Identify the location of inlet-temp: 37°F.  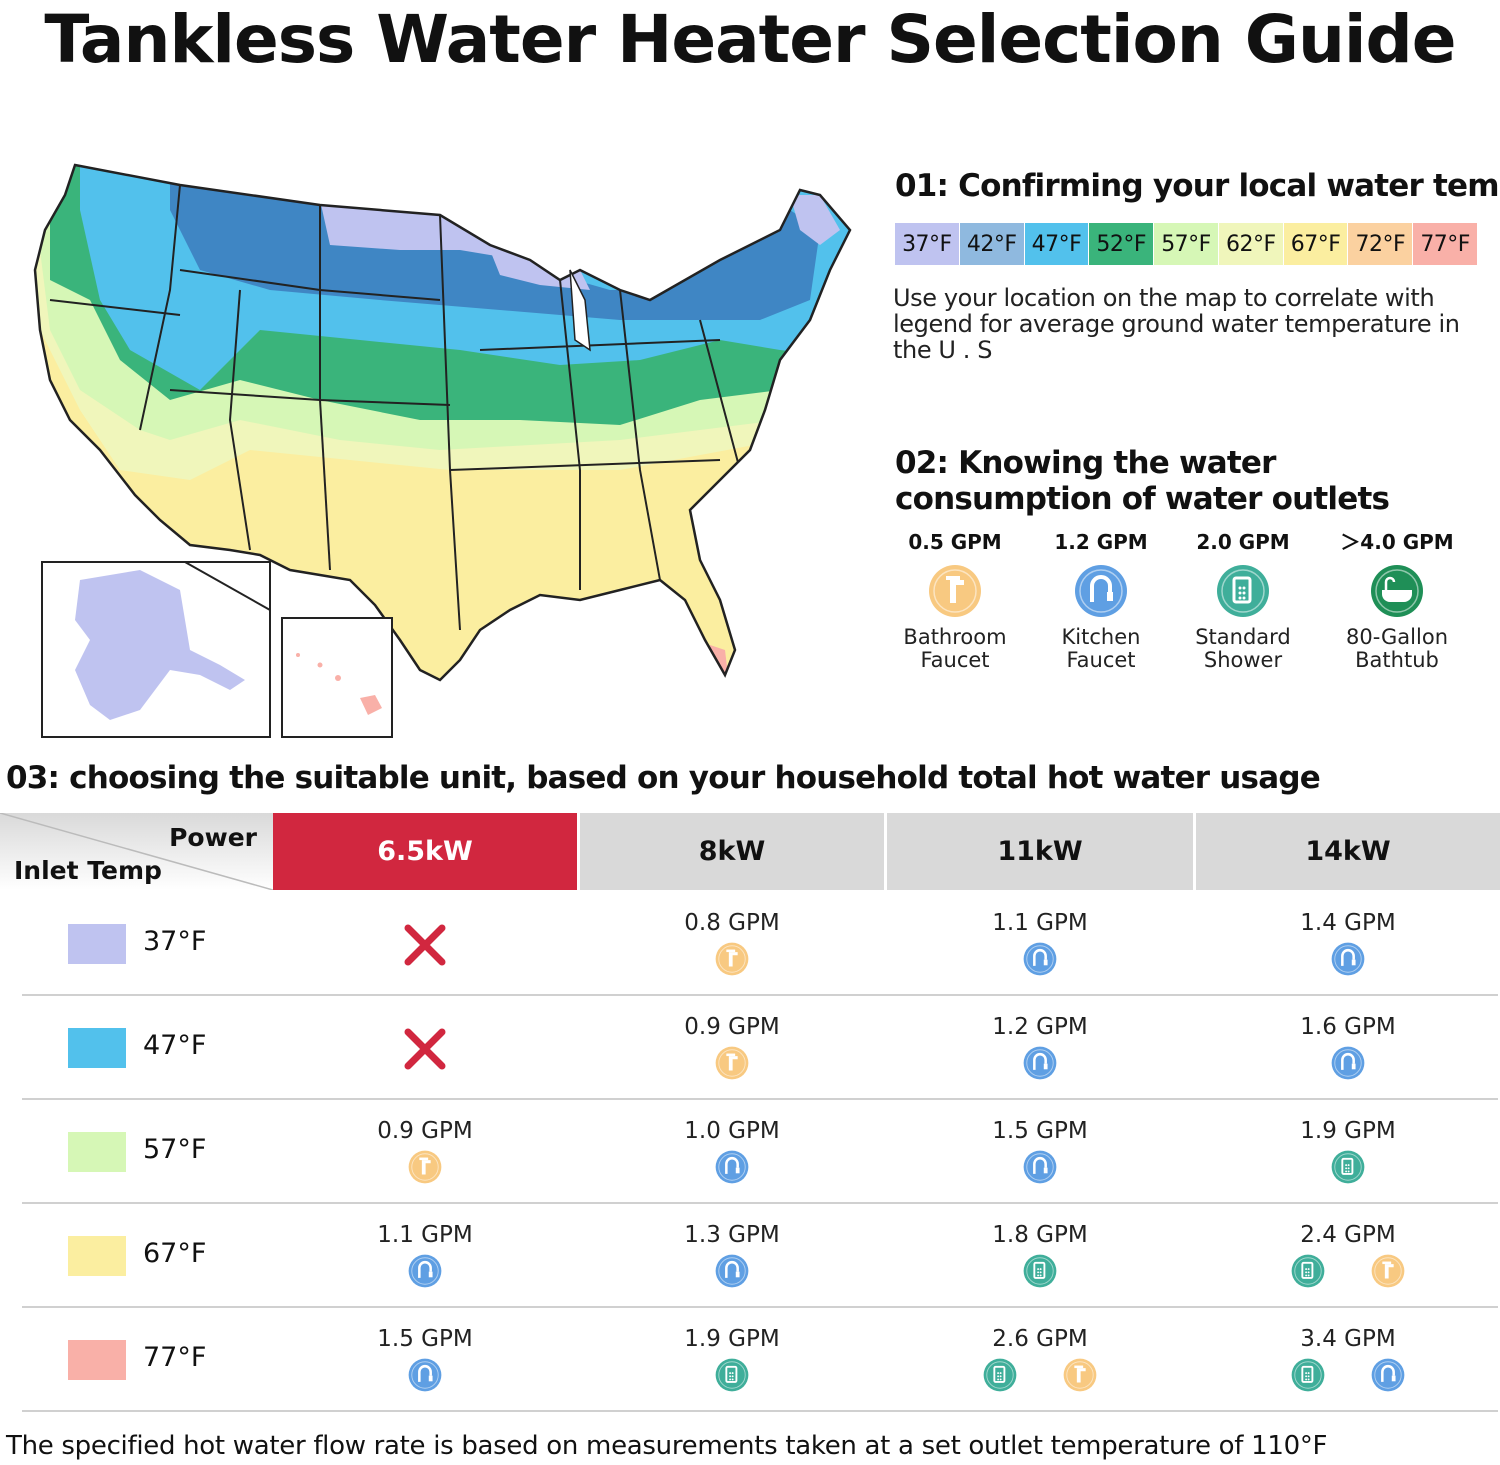
(175, 941).